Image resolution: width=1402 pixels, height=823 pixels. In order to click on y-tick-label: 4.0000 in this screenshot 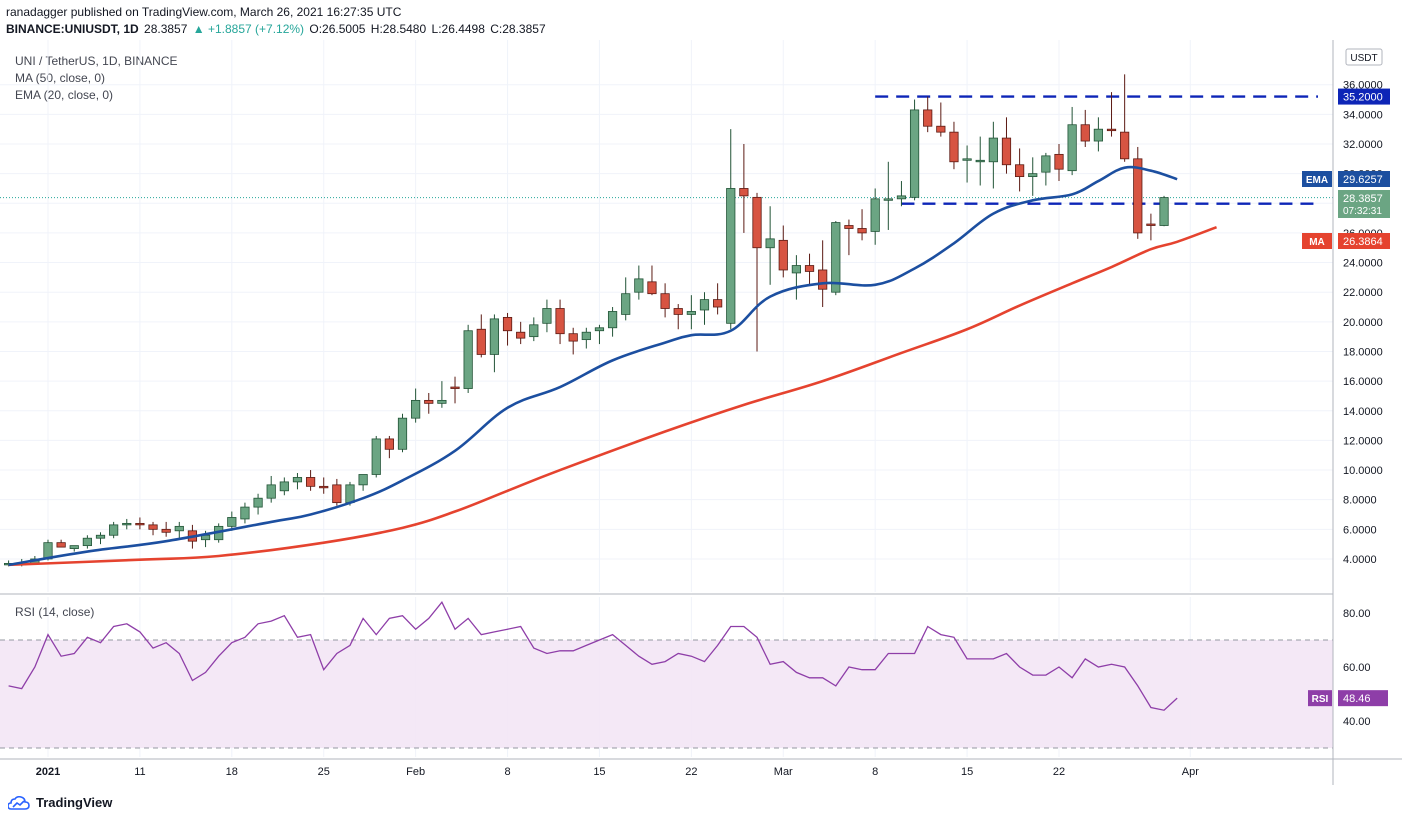, I will do `click(1360, 560)`.